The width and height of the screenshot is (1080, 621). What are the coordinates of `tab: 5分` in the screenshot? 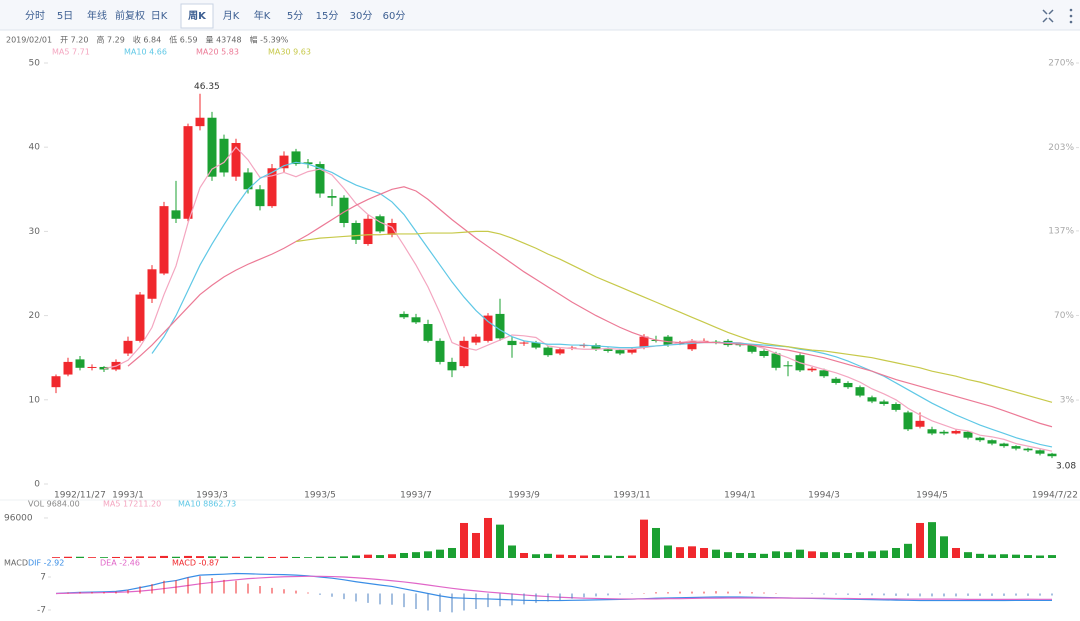 It's located at (295, 16).